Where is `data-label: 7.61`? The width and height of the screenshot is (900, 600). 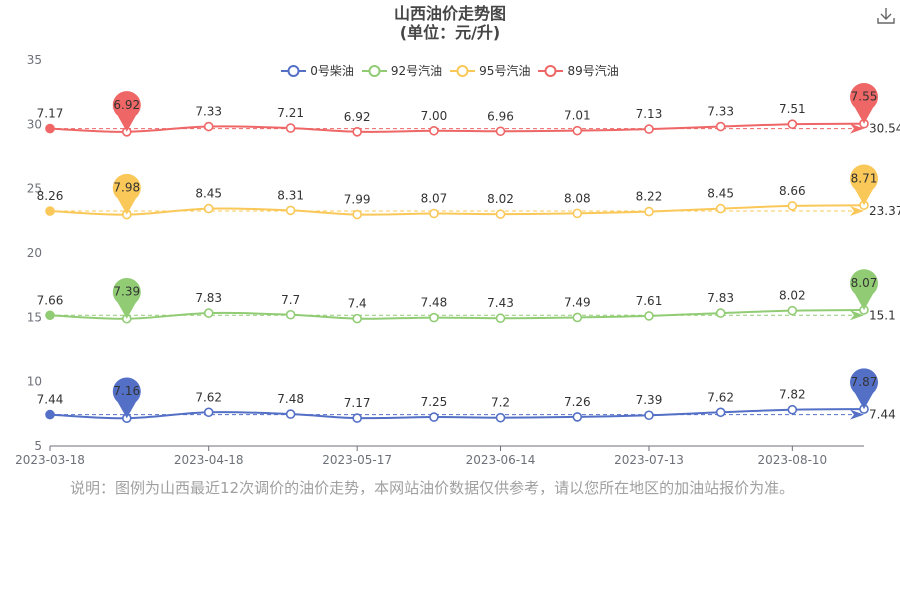
data-label: 7.61 is located at coordinates (649, 301).